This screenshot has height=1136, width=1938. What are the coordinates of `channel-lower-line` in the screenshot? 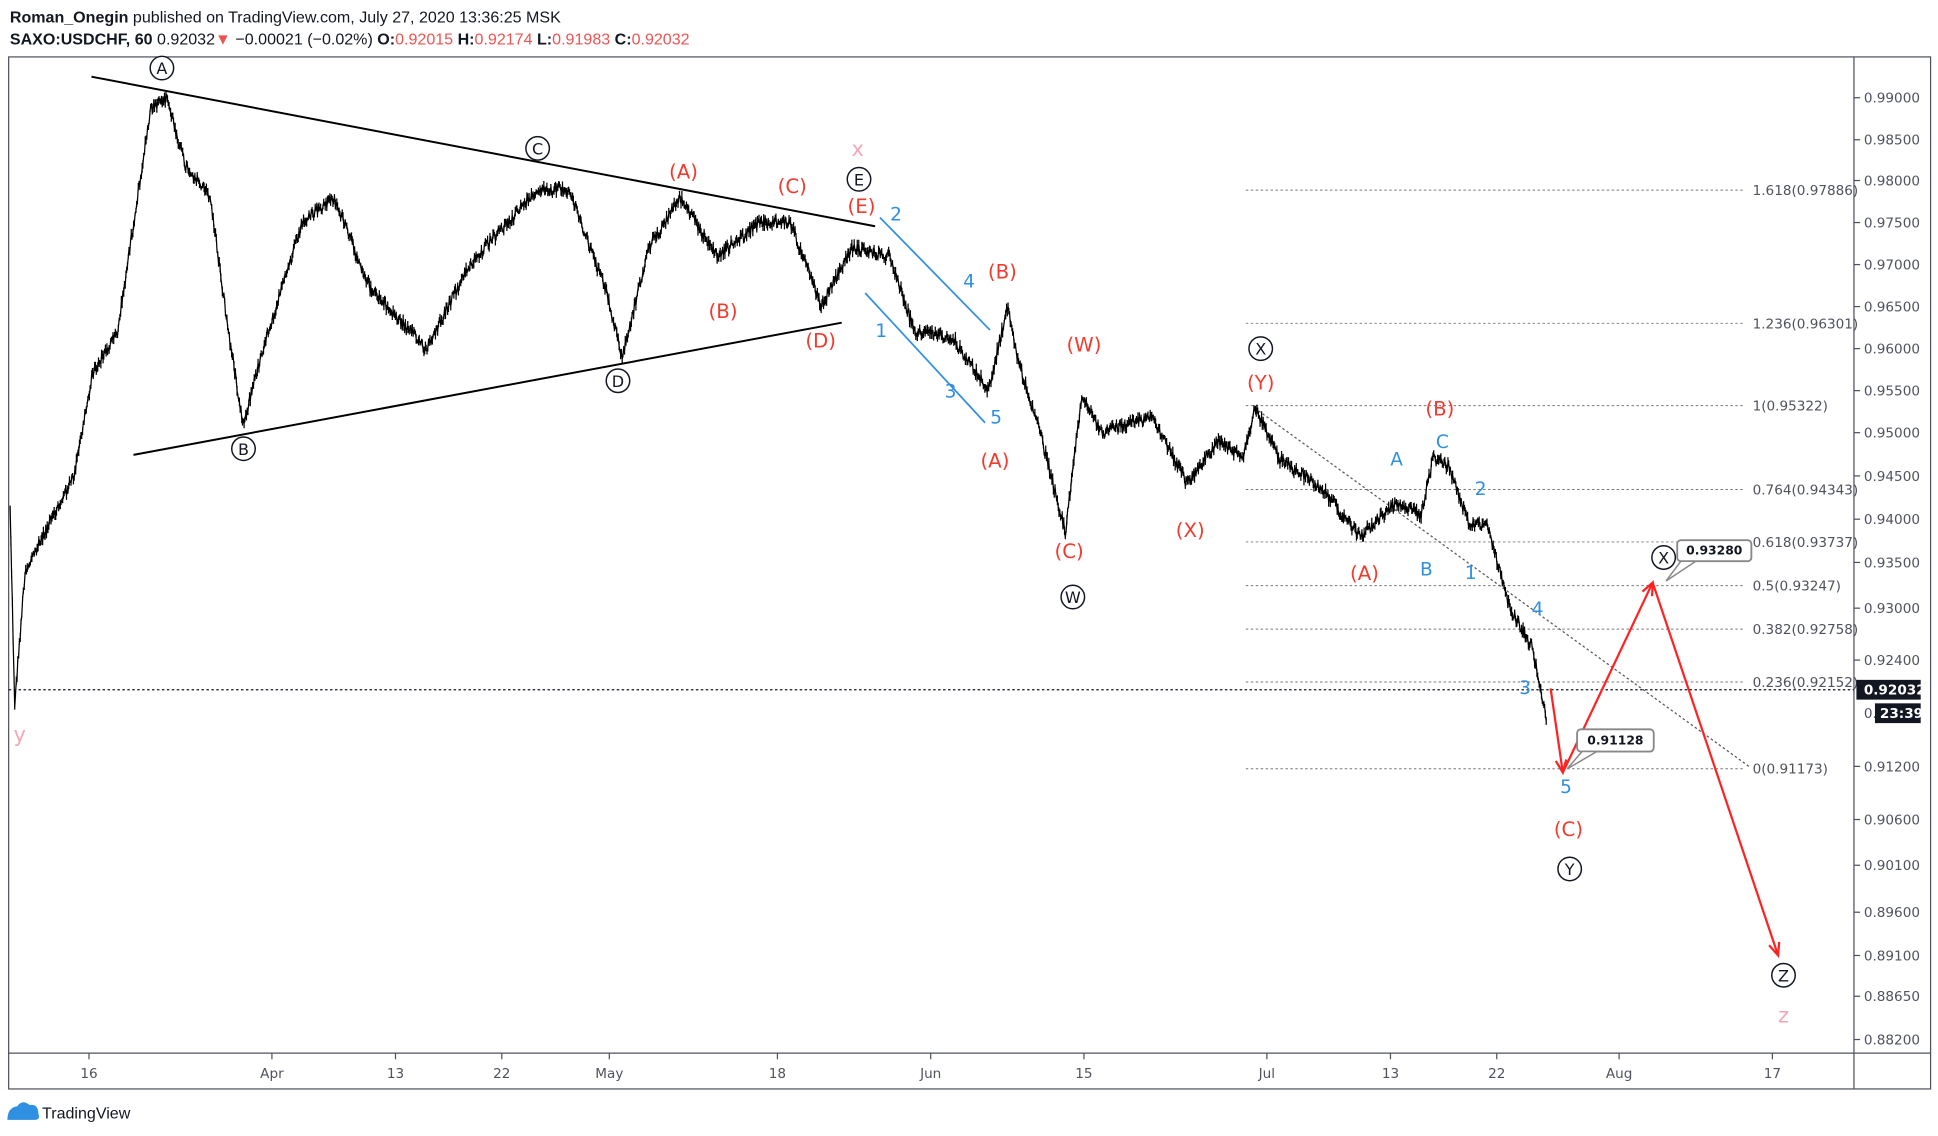 It's located at (925, 358).